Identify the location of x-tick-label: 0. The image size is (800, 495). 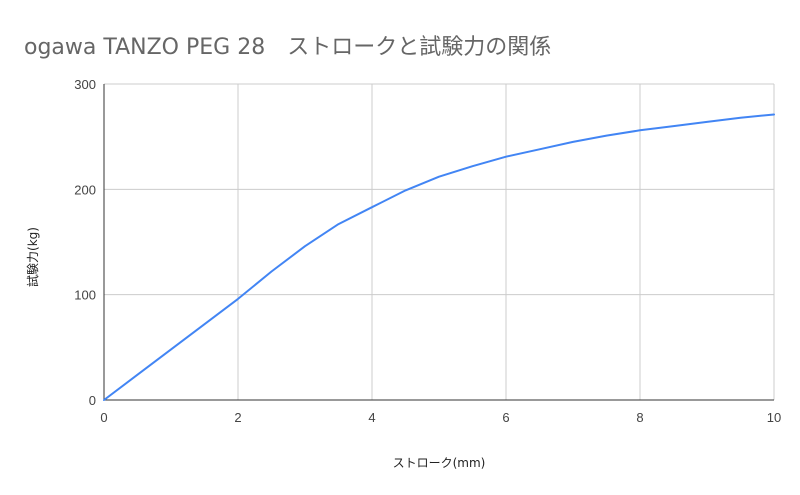
(103, 417).